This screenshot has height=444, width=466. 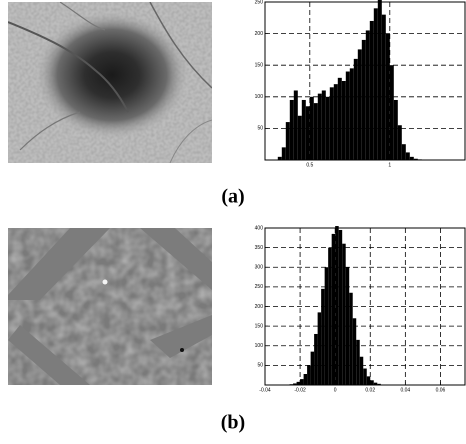 I want to click on x-tick-label: 0.06, so click(x=441, y=390).